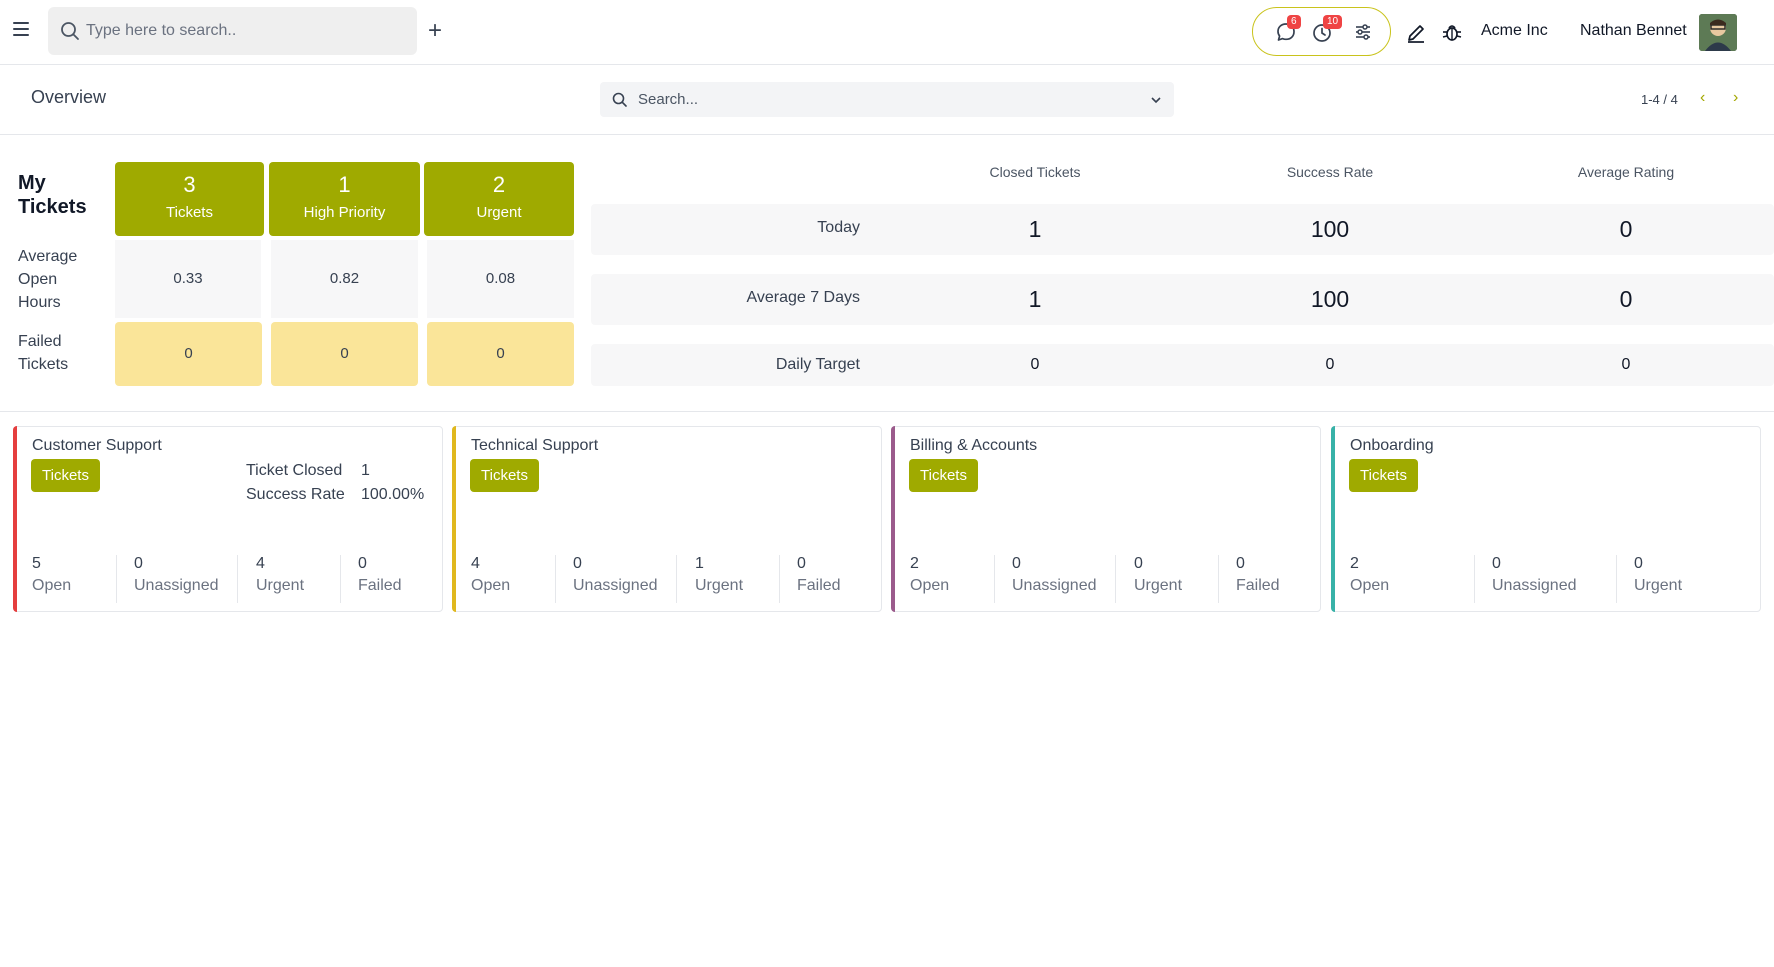 The height and width of the screenshot is (967, 1774). What do you see at coordinates (1416, 33) in the screenshot?
I see `pencil-icon` at bounding box center [1416, 33].